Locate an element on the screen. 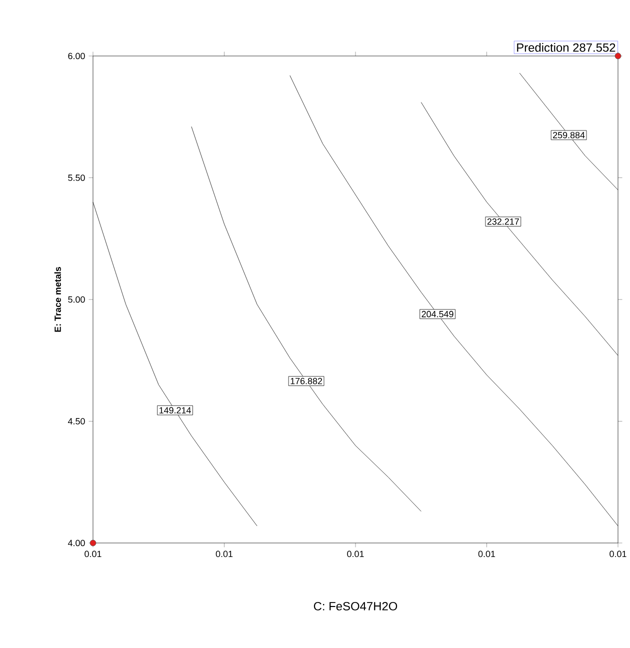 The height and width of the screenshot is (648, 630). y-axis-title: E: Trace metals is located at coordinates (57, 299).